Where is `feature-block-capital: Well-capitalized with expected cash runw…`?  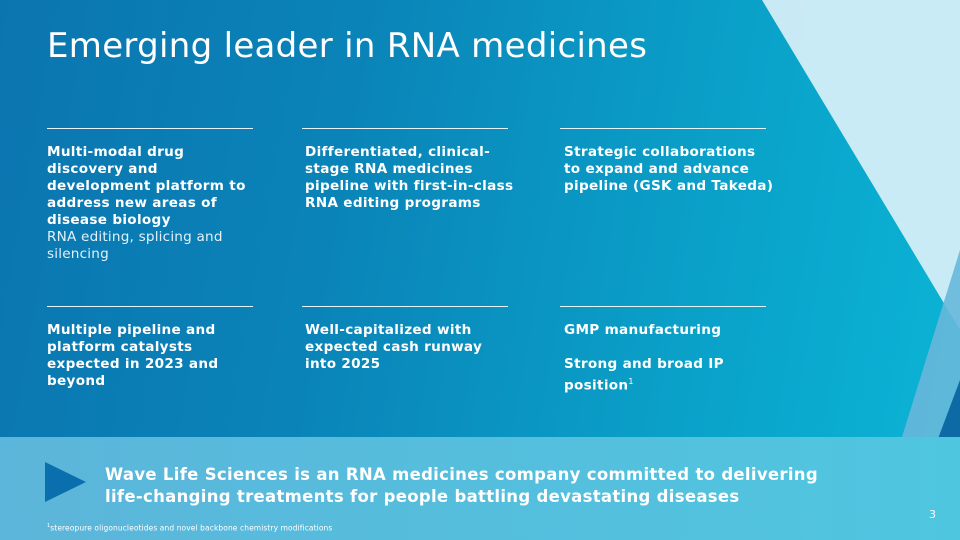 feature-block-capital: Well-capitalized with expected cash runw… is located at coordinates (400, 347).